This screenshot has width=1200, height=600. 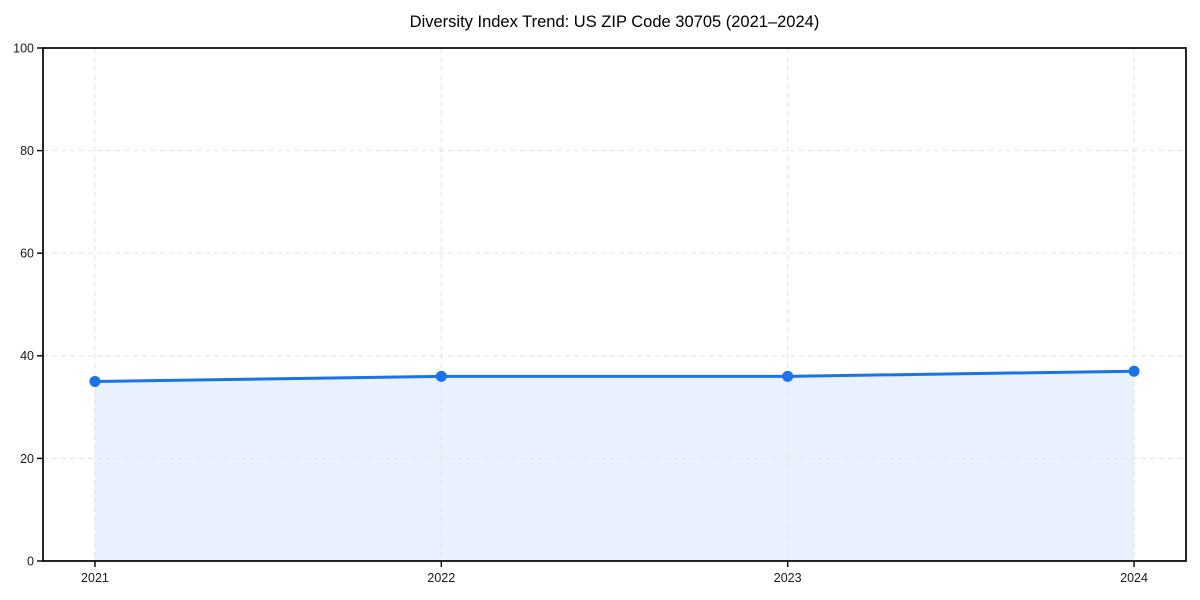 I want to click on y-tick-label: 80, so click(x=27, y=151).